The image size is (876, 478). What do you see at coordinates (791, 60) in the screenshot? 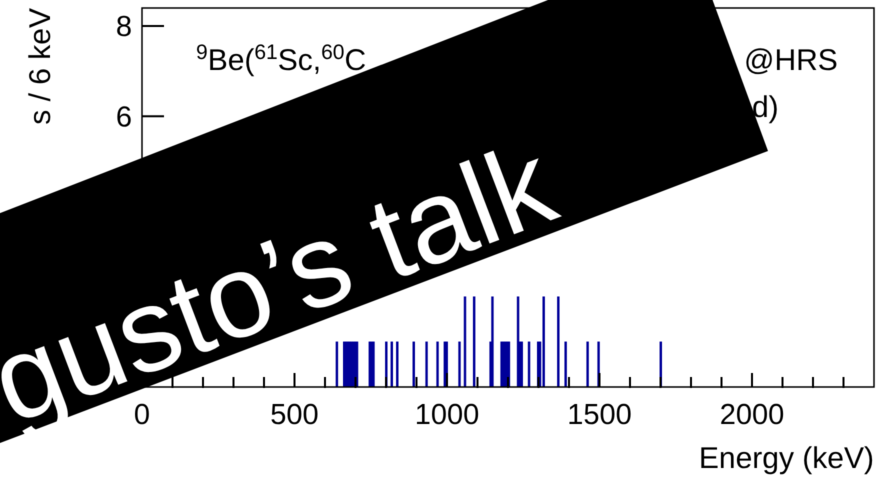
I see `annotation: @HRS` at bounding box center [791, 60].